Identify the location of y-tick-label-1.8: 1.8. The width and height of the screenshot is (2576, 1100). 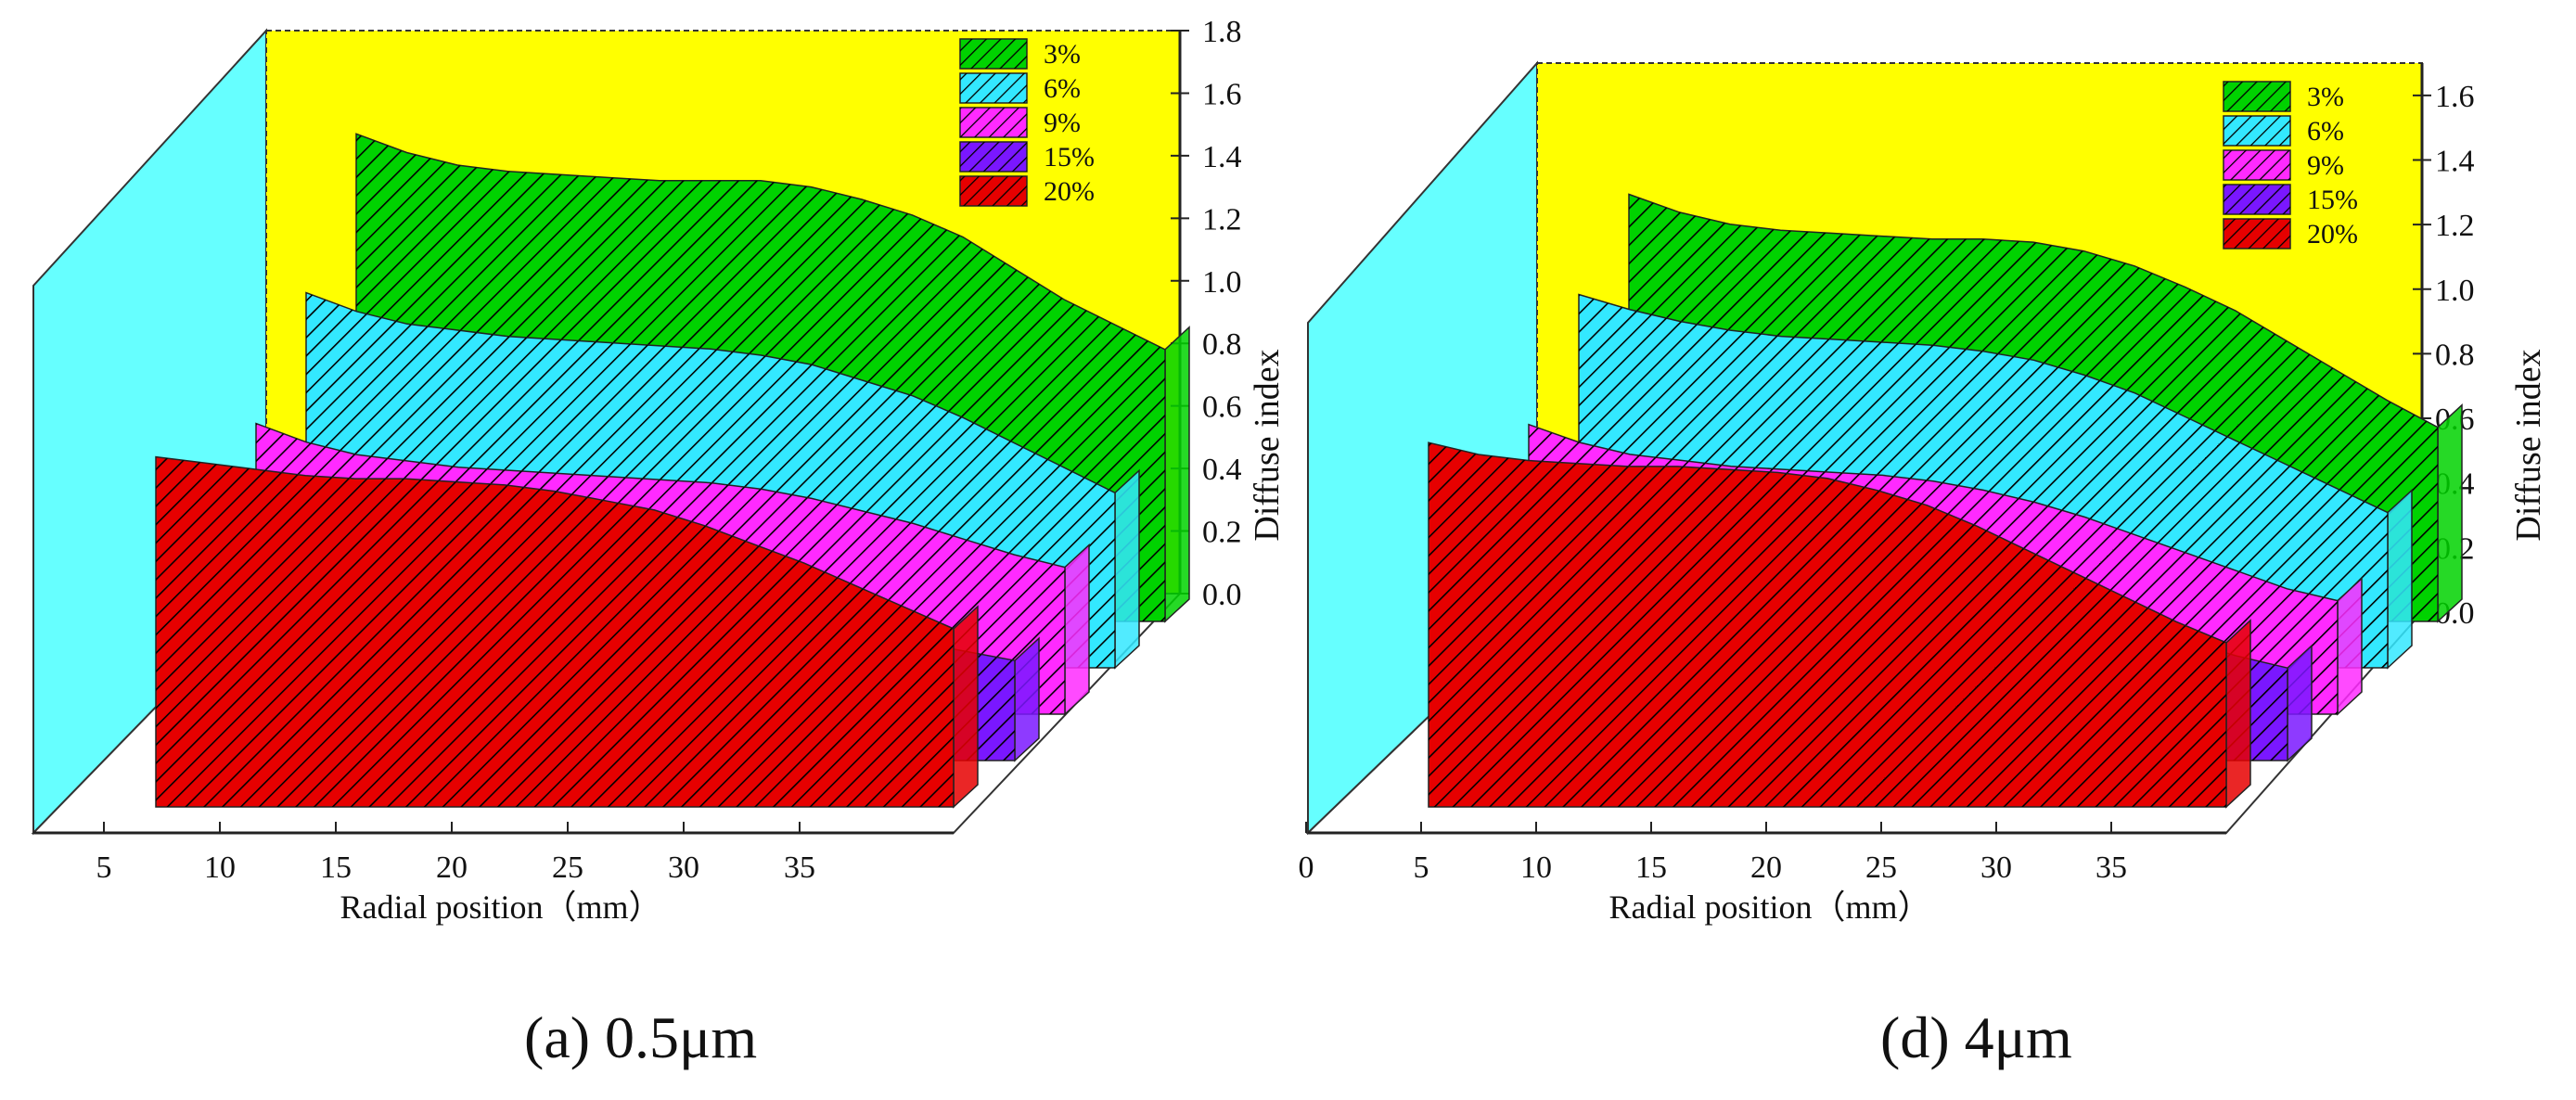
(1222, 32).